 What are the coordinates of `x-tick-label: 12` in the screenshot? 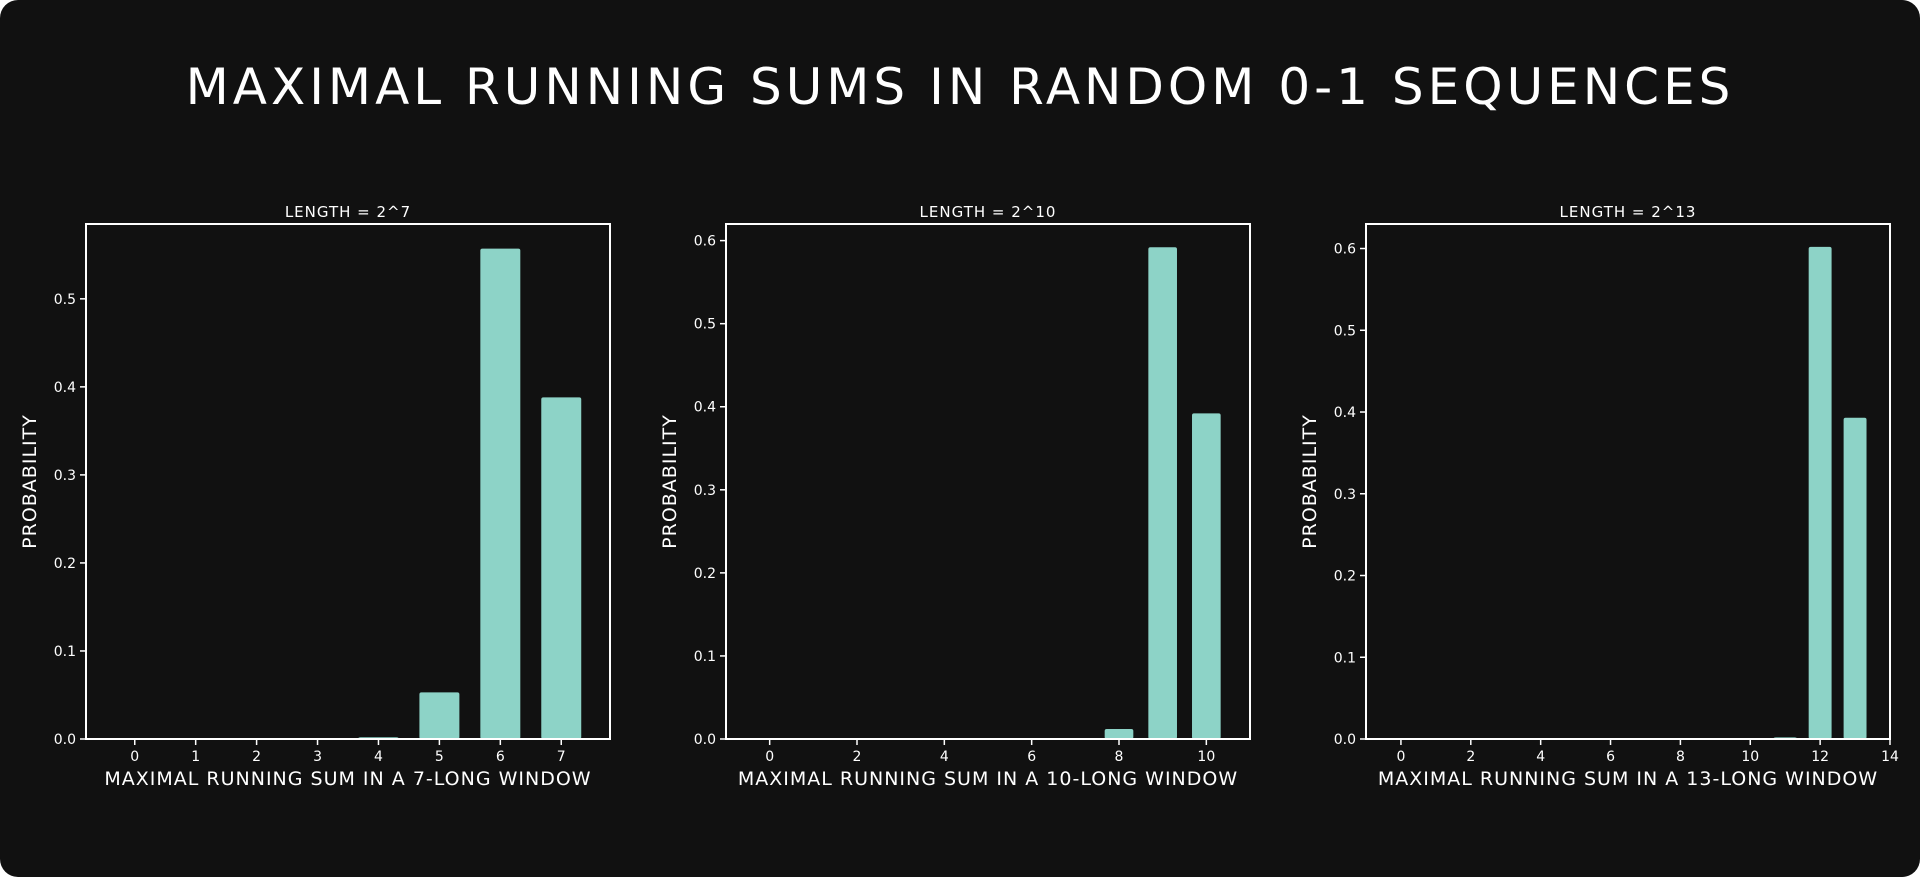 It's located at (1820, 757).